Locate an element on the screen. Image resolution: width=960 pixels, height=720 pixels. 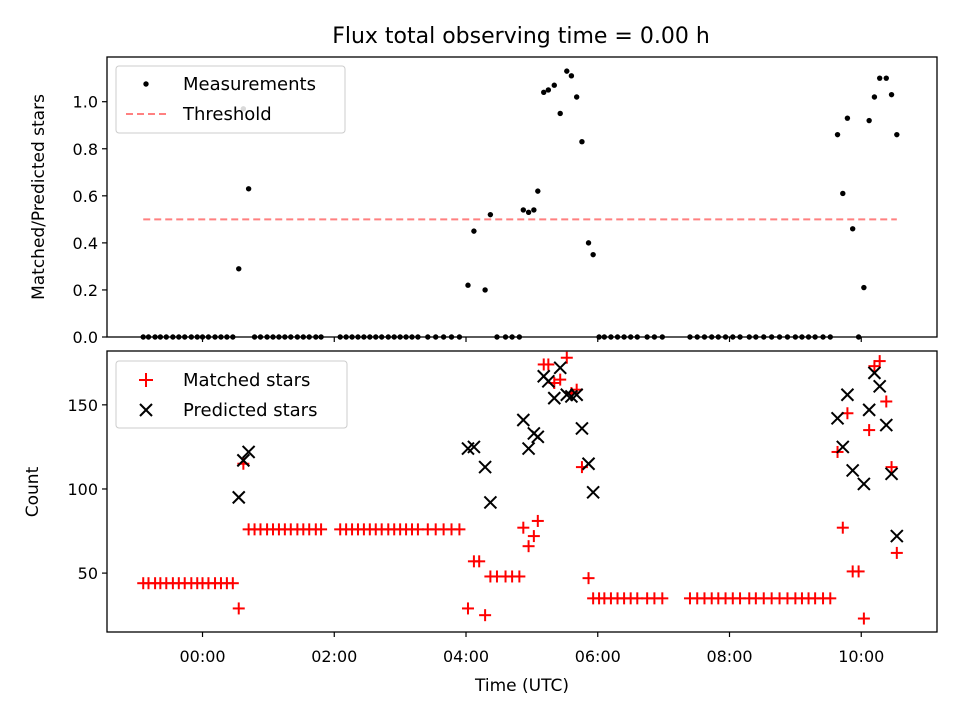
x-axis-label: Time (UTC) is located at coordinates (521, 686).